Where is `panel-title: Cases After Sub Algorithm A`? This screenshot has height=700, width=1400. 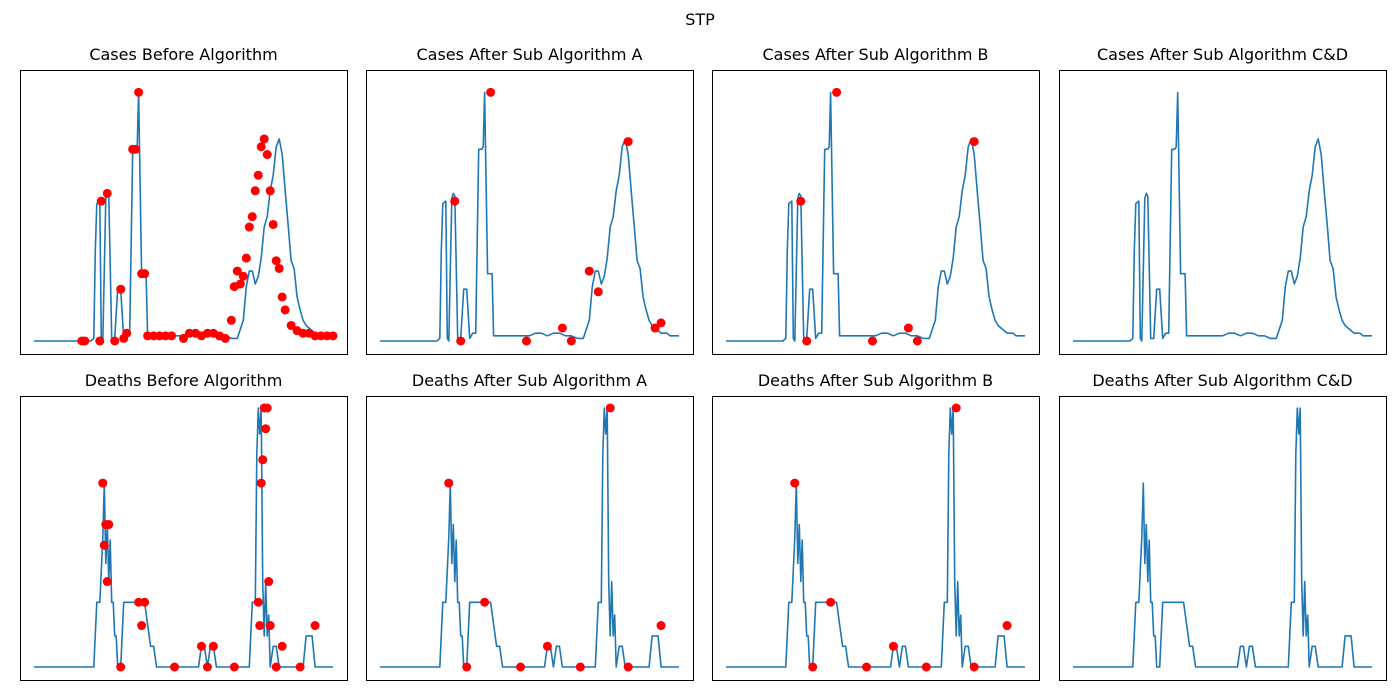
panel-title: Cases After Sub Algorithm A is located at coordinates (529, 54).